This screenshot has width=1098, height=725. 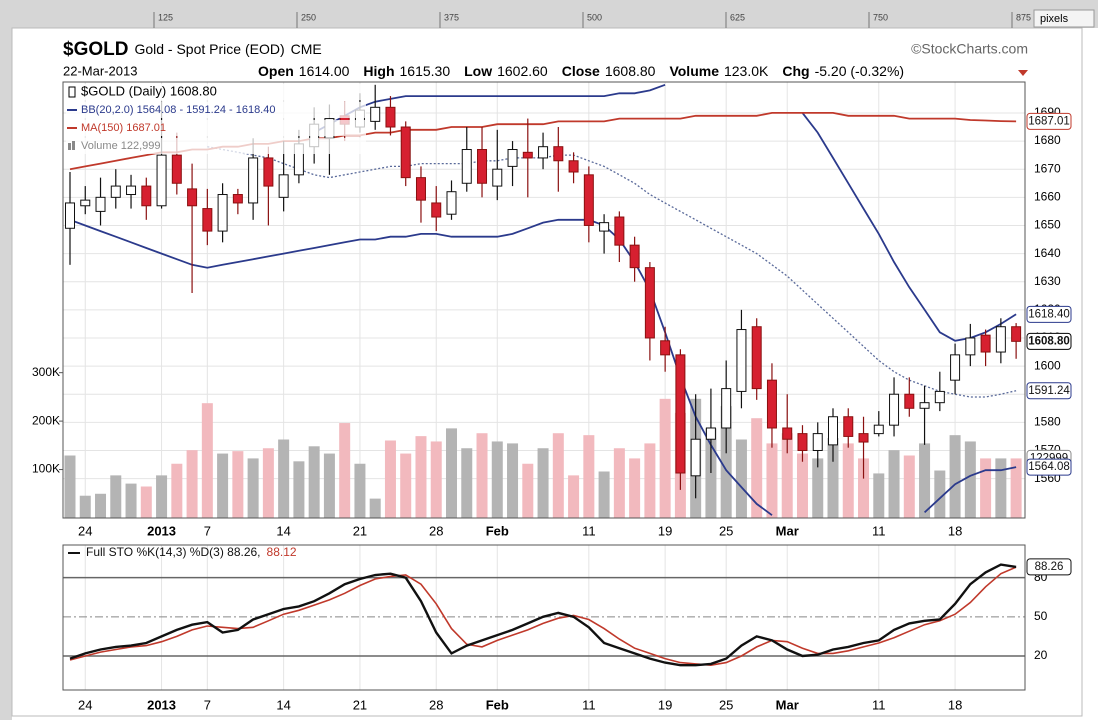 What do you see at coordinates (1041, 616) in the screenshot?
I see `sto-tick-label: 50` at bounding box center [1041, 616].